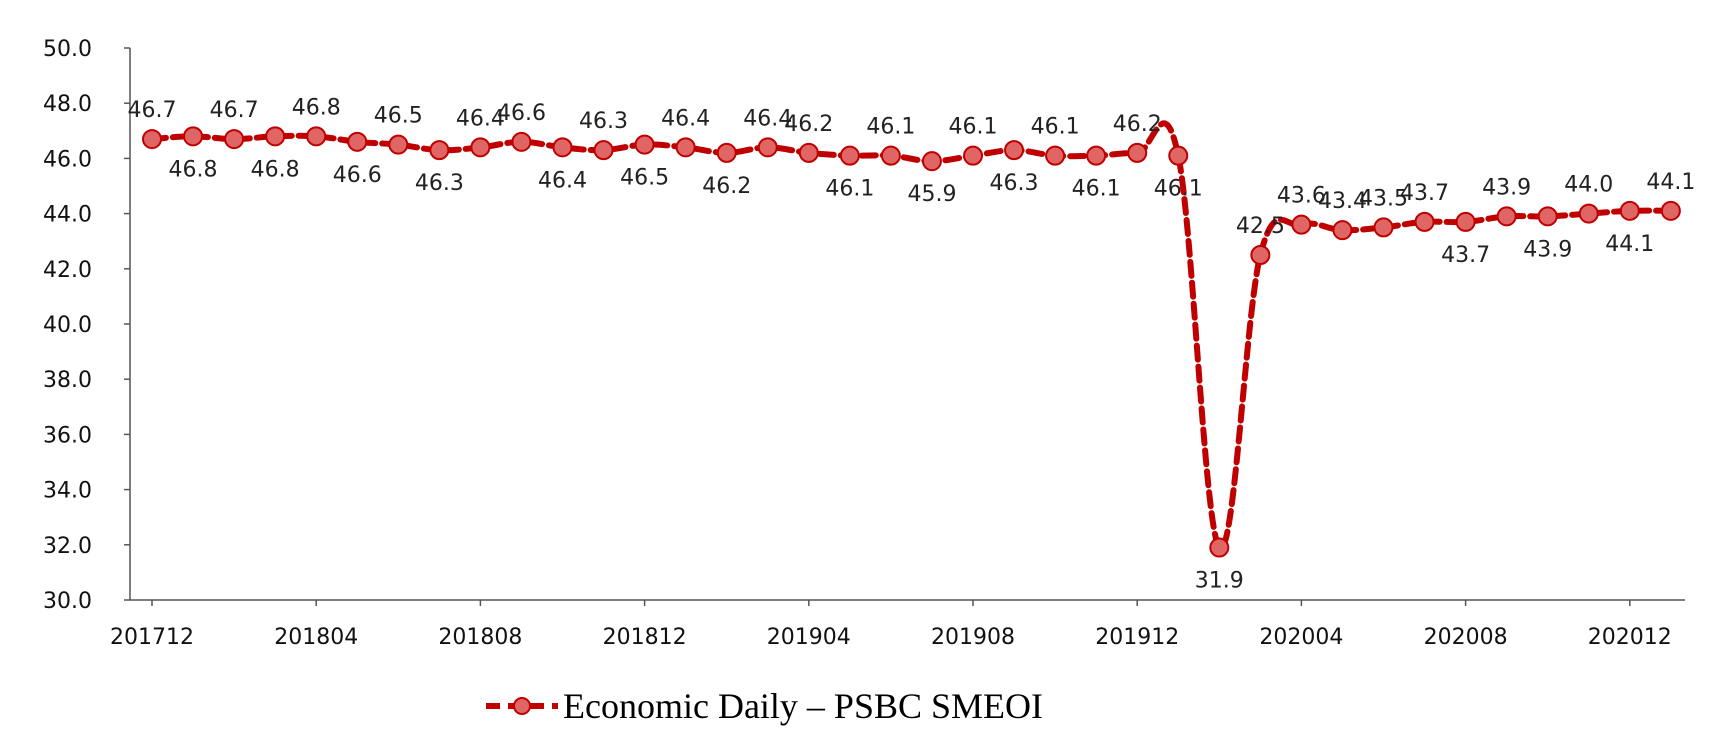 The image size is (1728, 751). What do you see at coordinates (1301, 637) in the screenshot?
I see `x-tick-label: 202004` at bounding box center [1301, 637].